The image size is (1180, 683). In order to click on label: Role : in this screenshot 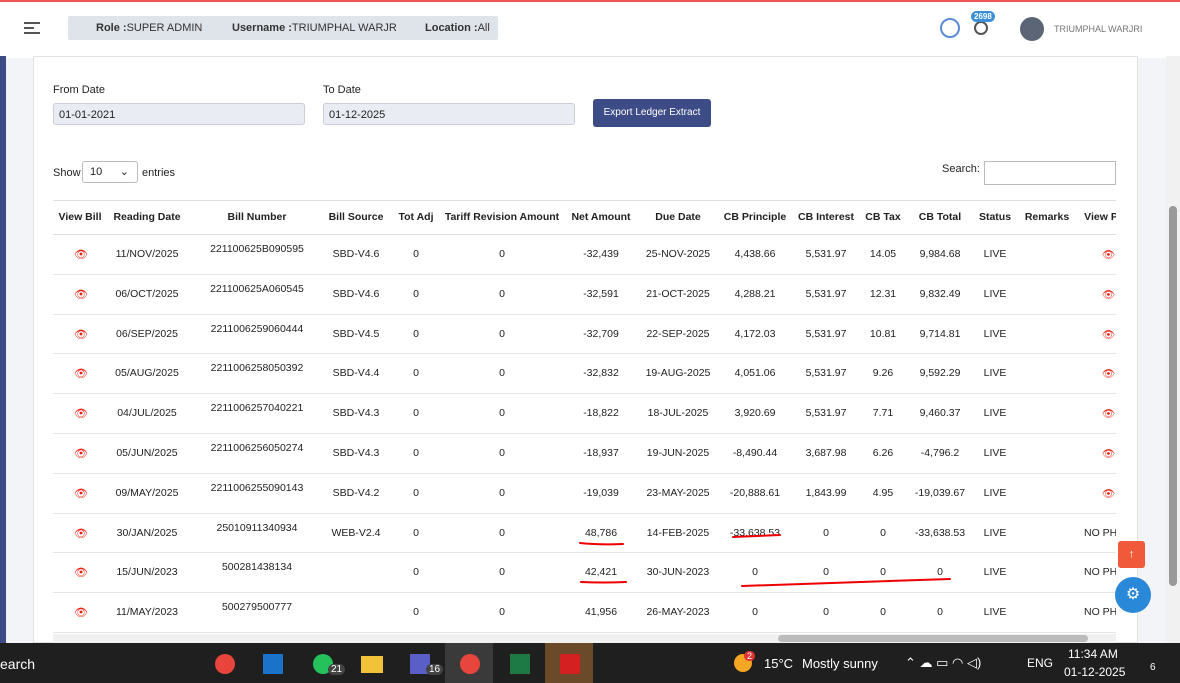, I will do `click(111, 28)`.